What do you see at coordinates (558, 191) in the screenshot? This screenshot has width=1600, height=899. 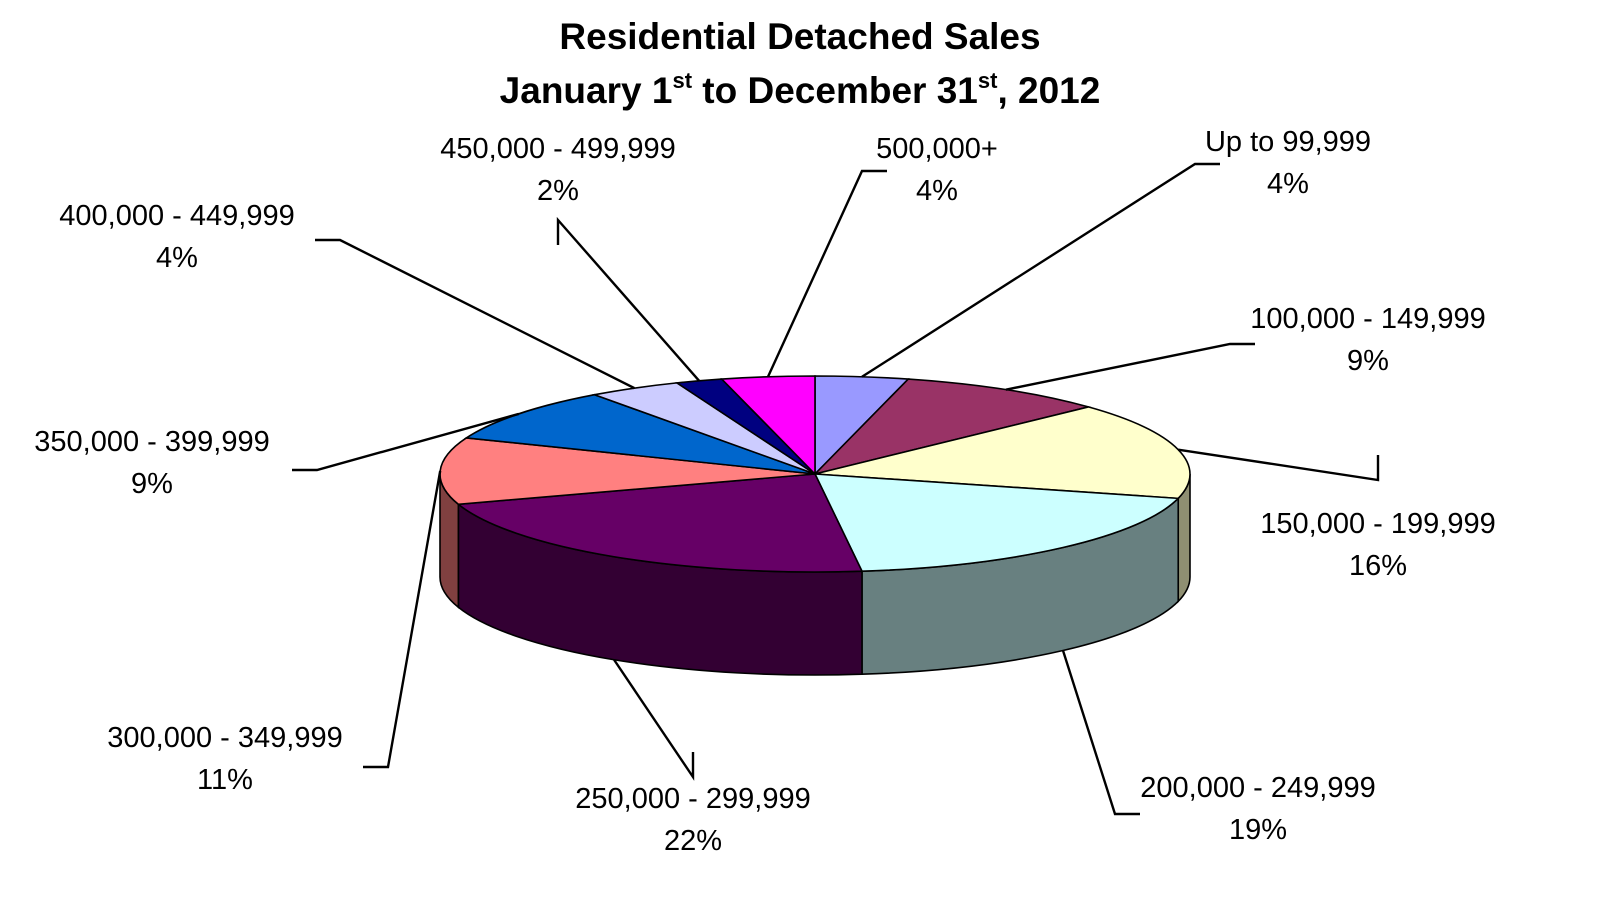 I see `slice-pct-8: 2%` at bounding box center [558, 191].